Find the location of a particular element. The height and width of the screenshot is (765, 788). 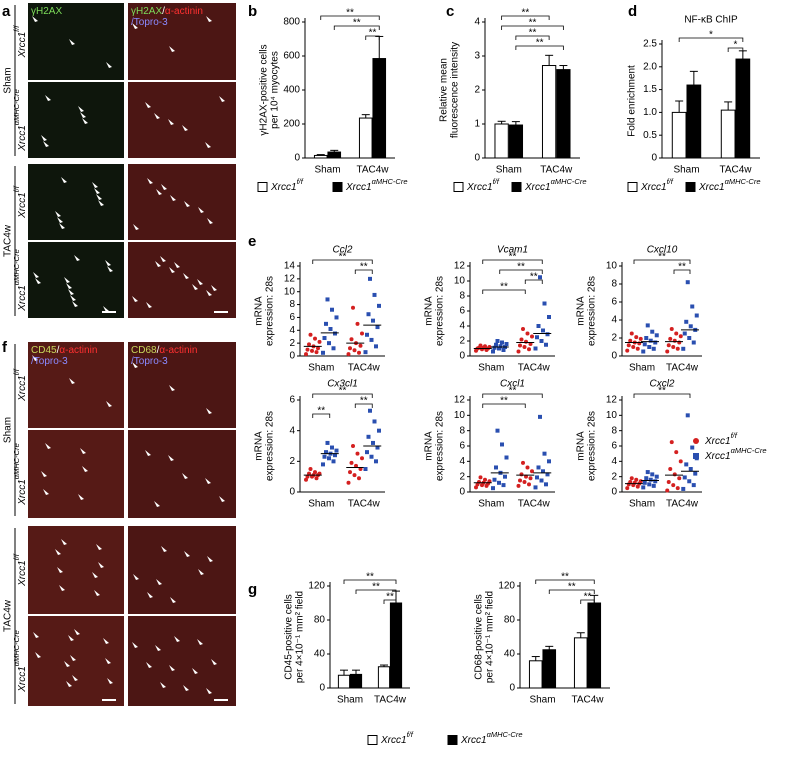

y-tick-label: 8 is located at coordinates (614, 430).